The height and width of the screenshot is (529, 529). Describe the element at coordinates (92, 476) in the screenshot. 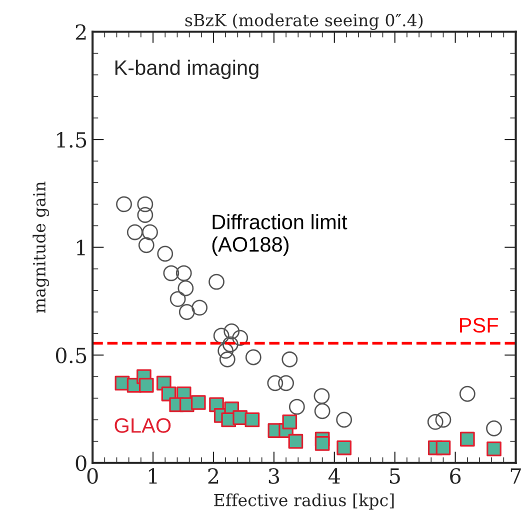

I see `x-tick-label: 0` at that location.